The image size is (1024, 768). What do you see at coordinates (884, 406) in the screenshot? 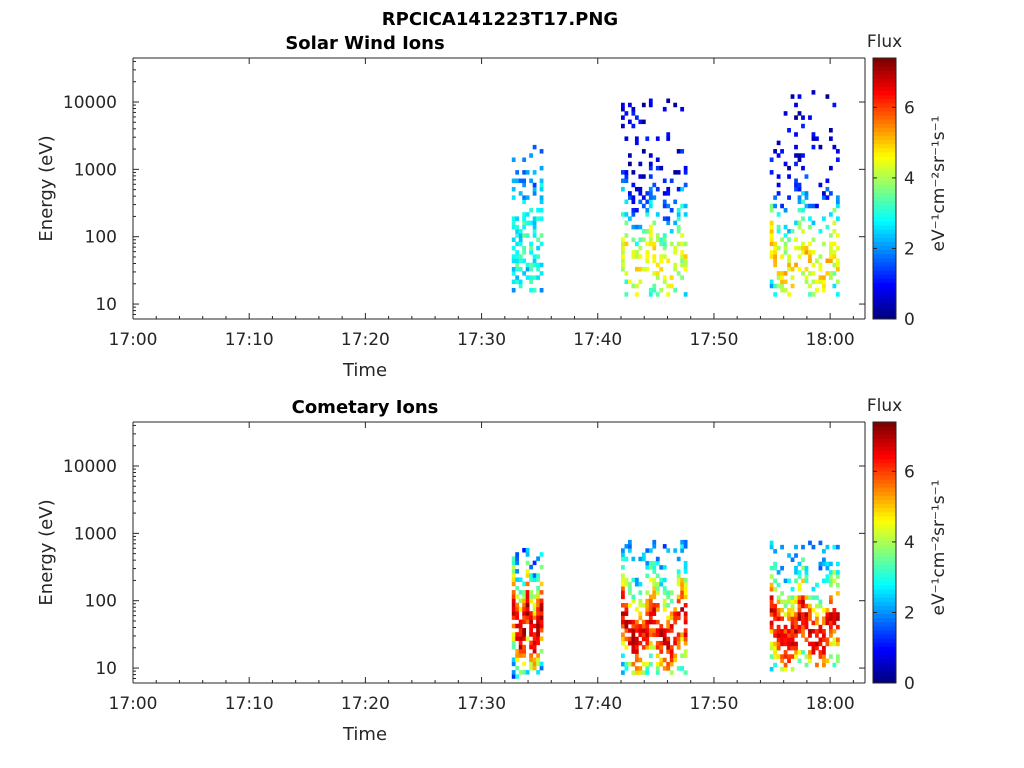
I see `colorbar-label: Flux` at bounding box center [884, 406].